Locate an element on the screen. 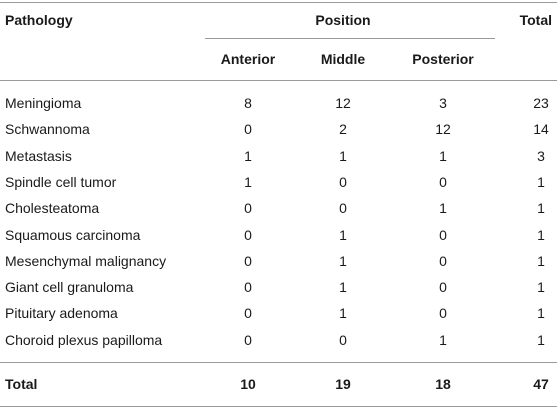  row-label: Meningioma is located at coordinates (43, 103).